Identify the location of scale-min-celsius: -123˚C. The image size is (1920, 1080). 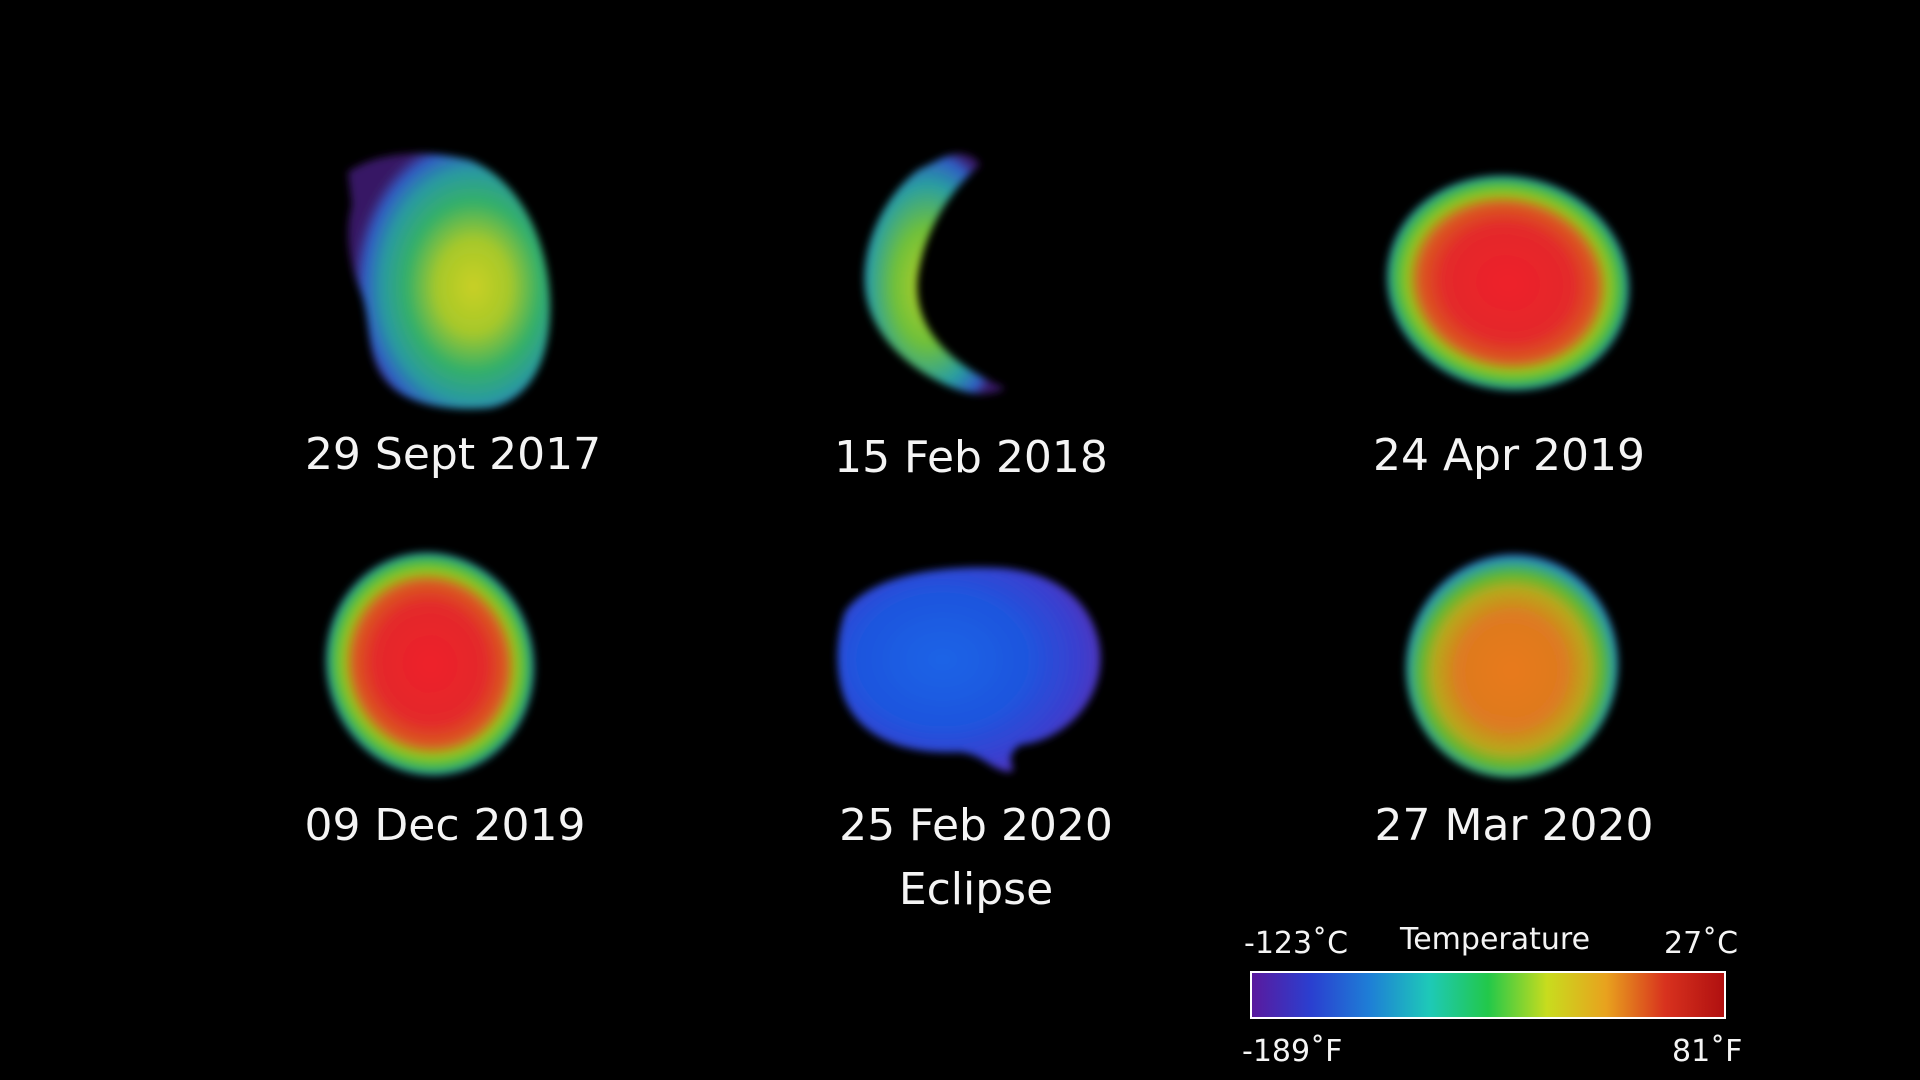
(1296, 943).